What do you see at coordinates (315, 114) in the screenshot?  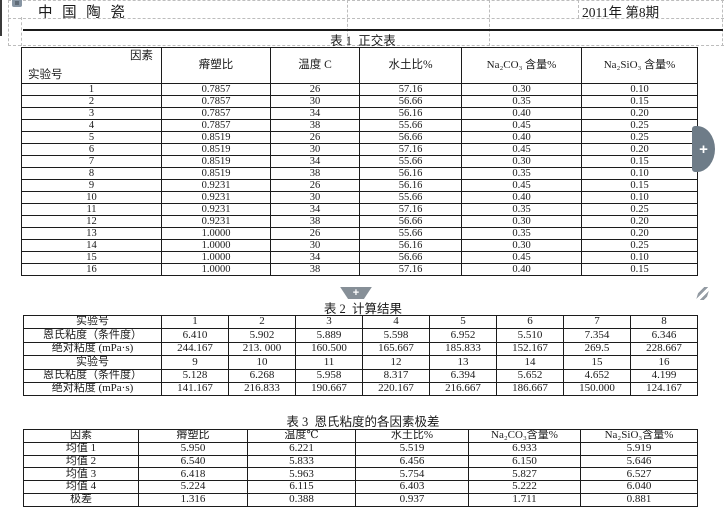 I see `value-cell: 34` at bounding box center [315, 114].